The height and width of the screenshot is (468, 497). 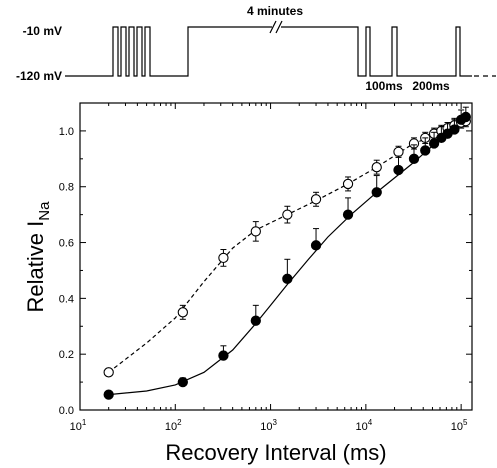 What do you see at coordinates (42, 31) in the screenshot?
I see `protocol-label-minus-10mv: -10 mV` at bounding box center [42, 31].